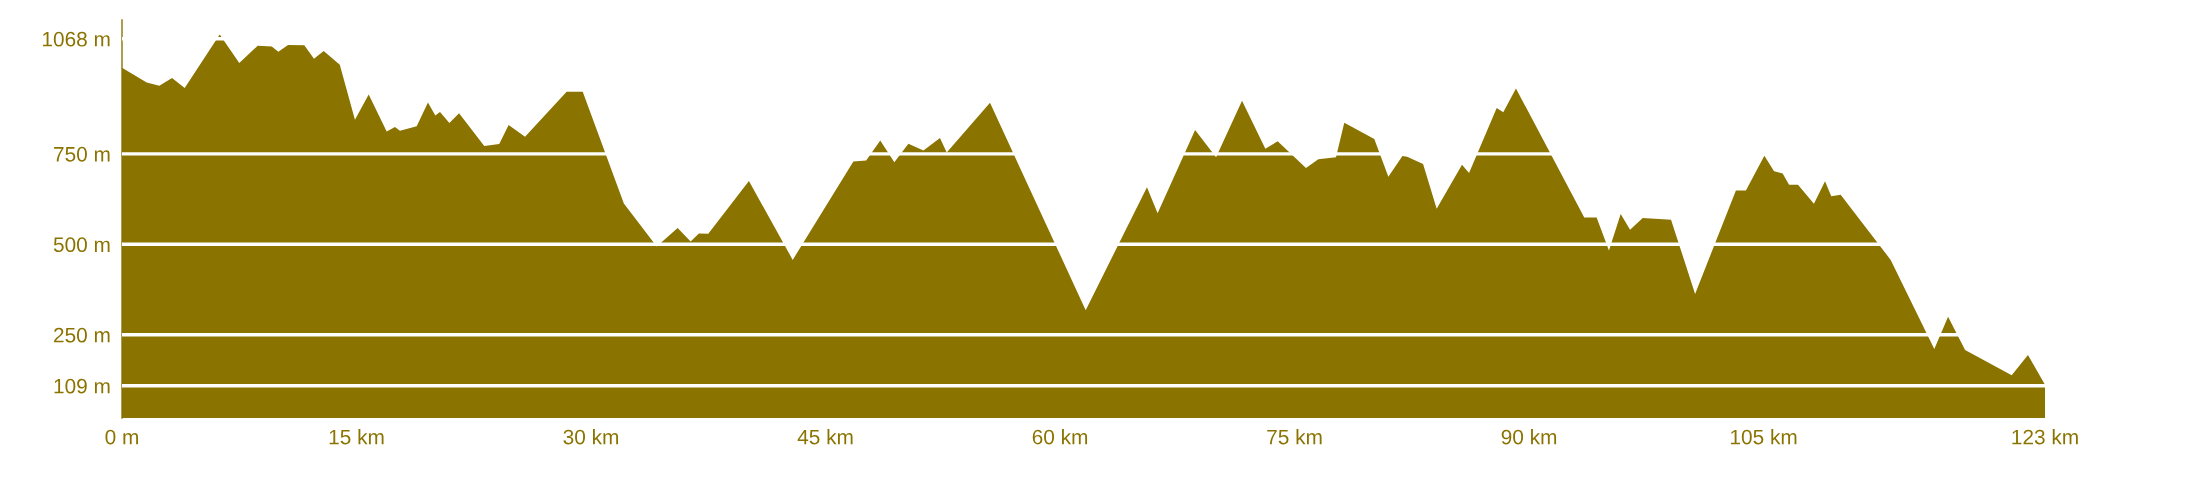 This screenshot has height=498, width=2193. What do you see at coordinates (121, 437) in the screenshot?
I see `x-tick-label: 0 m` at bounding box center [121, 437].